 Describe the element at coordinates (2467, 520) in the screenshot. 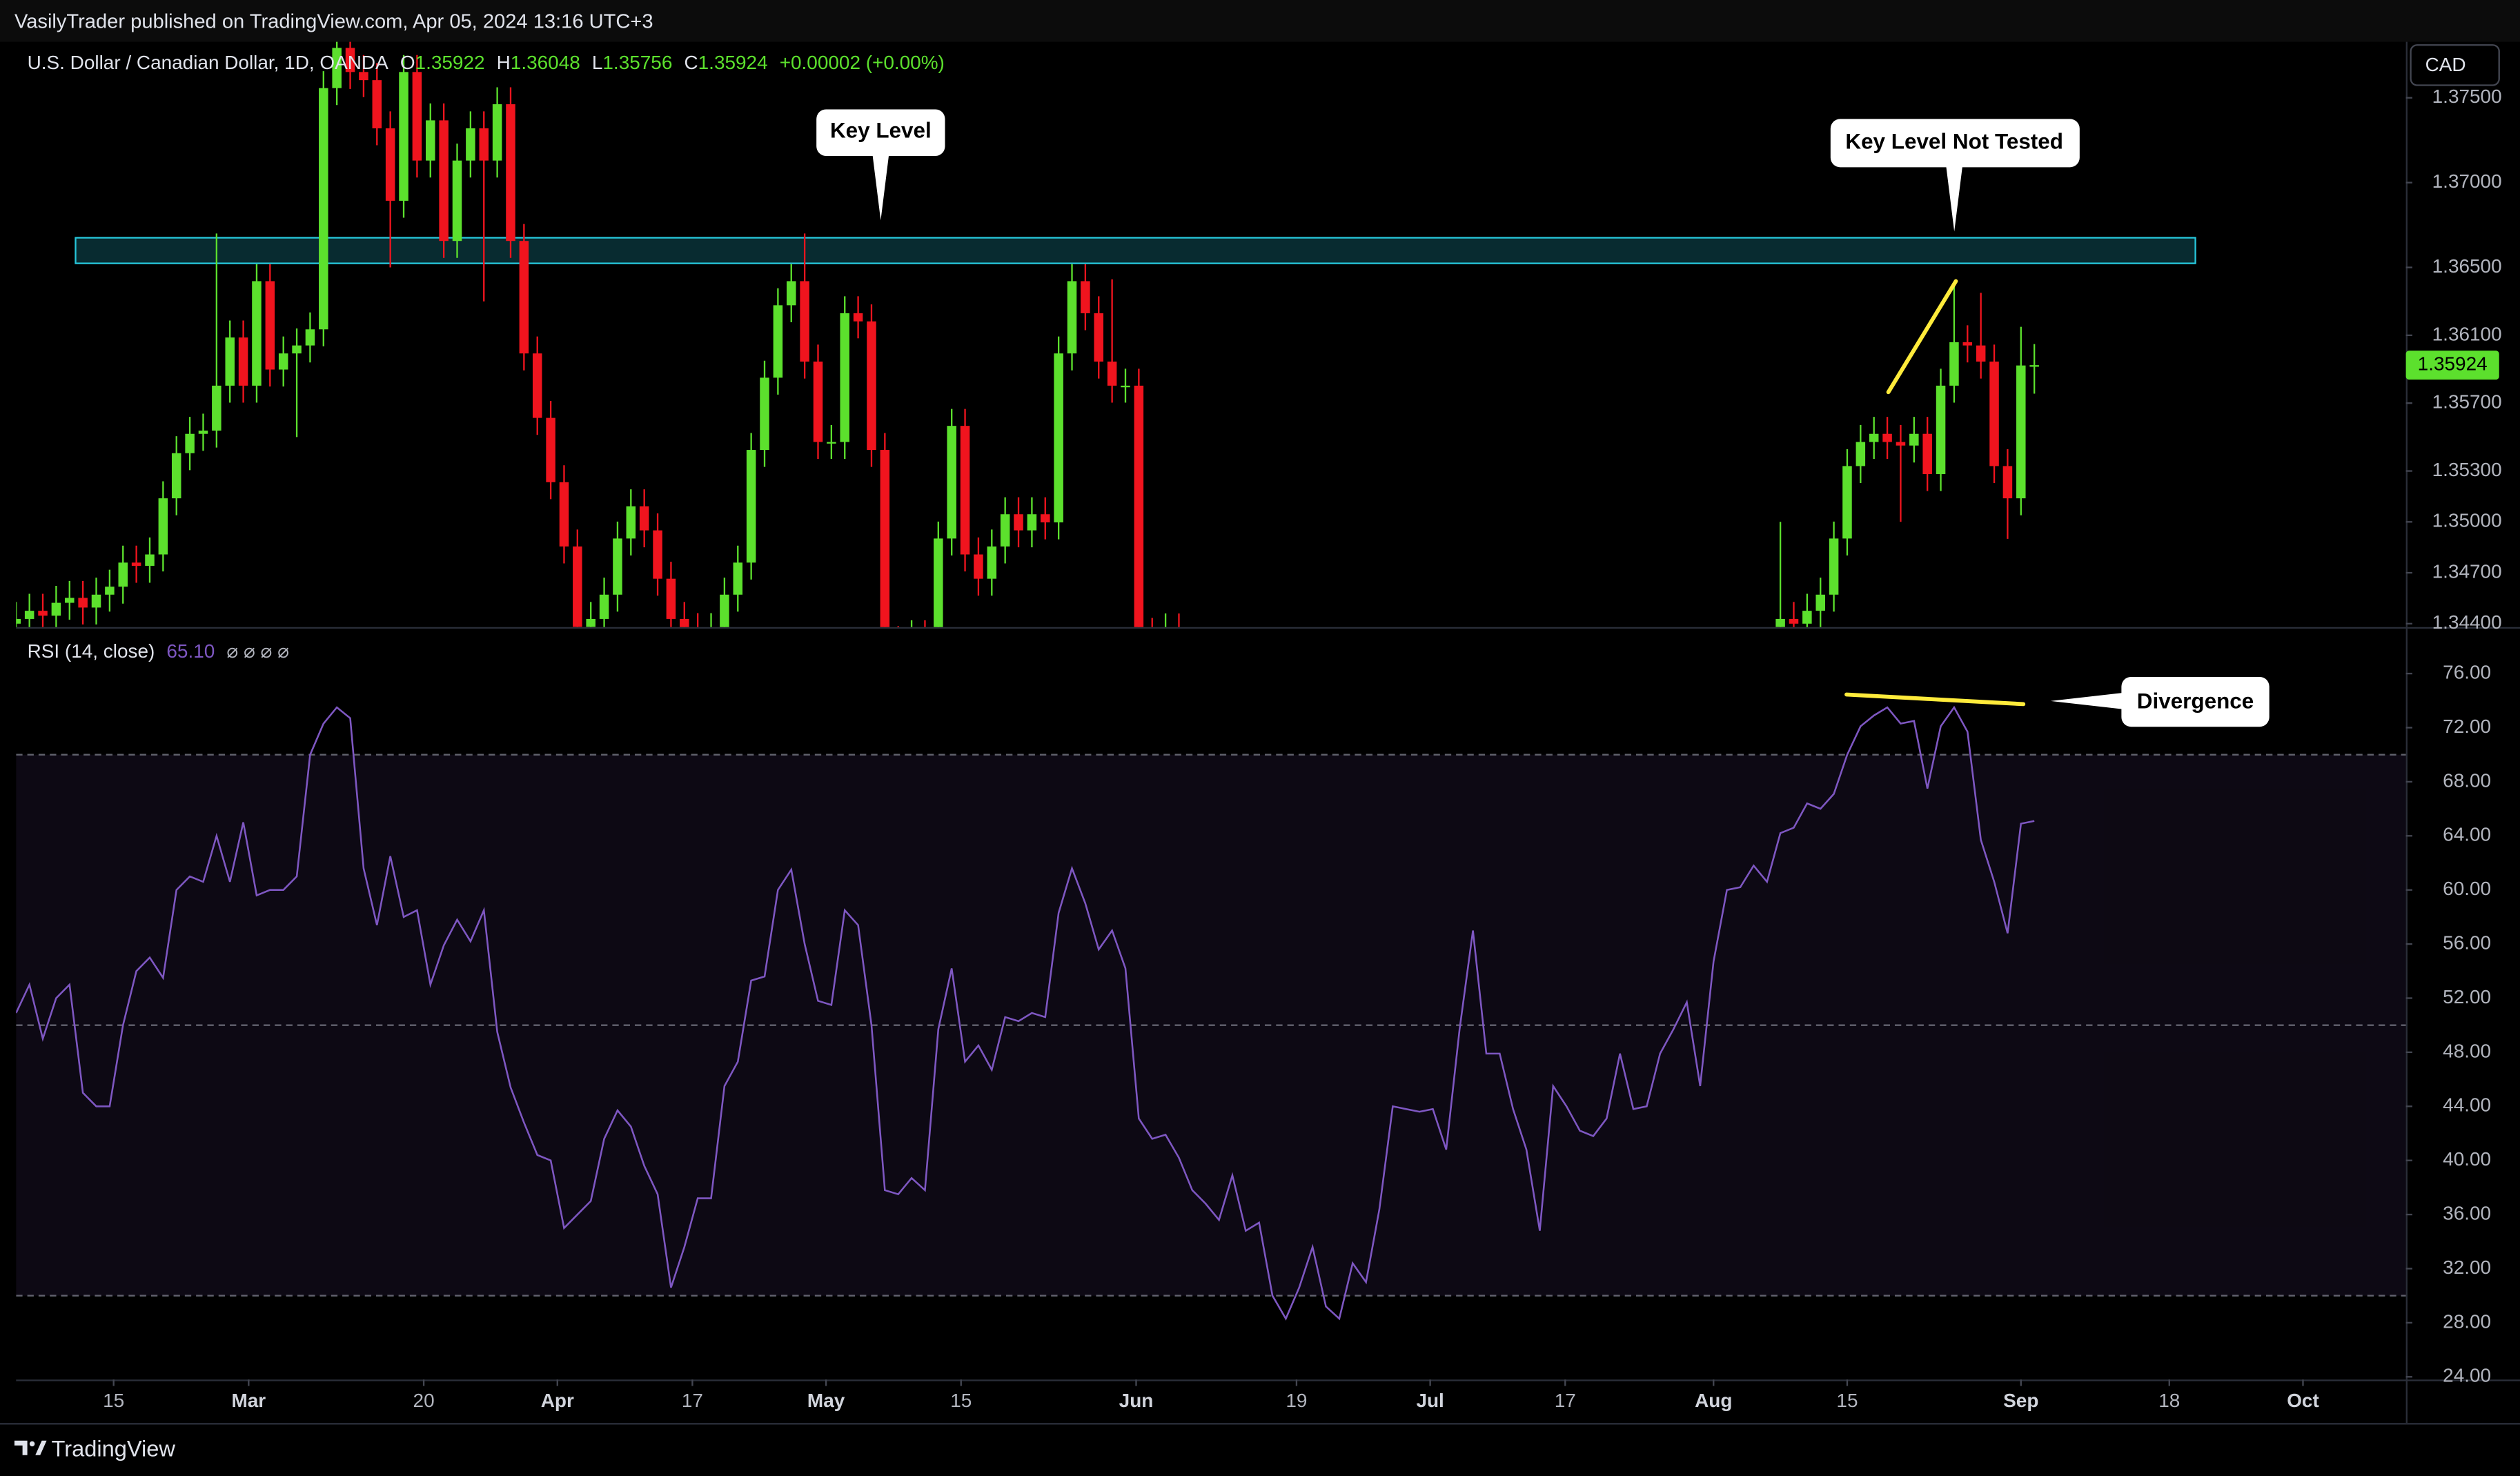

I see `y-tick-label: 1.35000` at that location.